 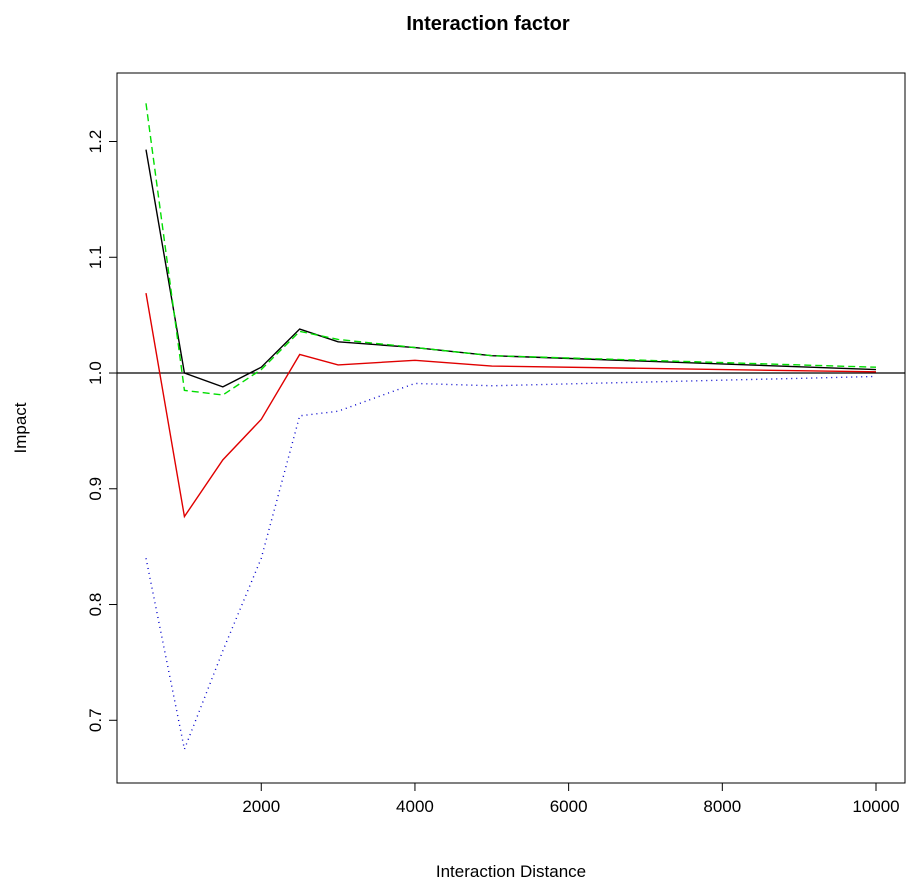 What do you see at coordinates (722, 806) in the screenshot?
I see `x-tick-label: 8000` at bounding box center [722, 806].